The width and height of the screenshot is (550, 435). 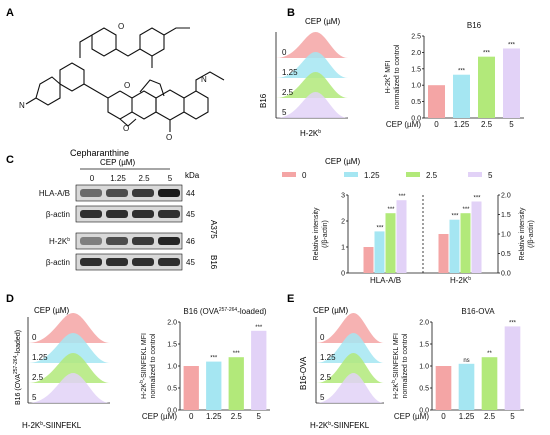 I want to click on d-title-tail: -loaded), so click(x=252, y=311).